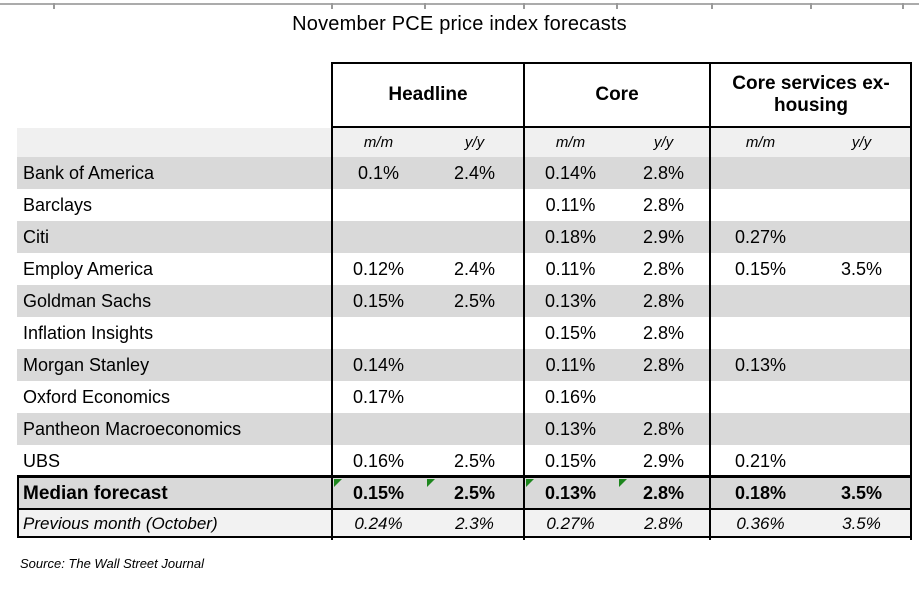  I want to click on row-label: Citi, so click(36, 236).